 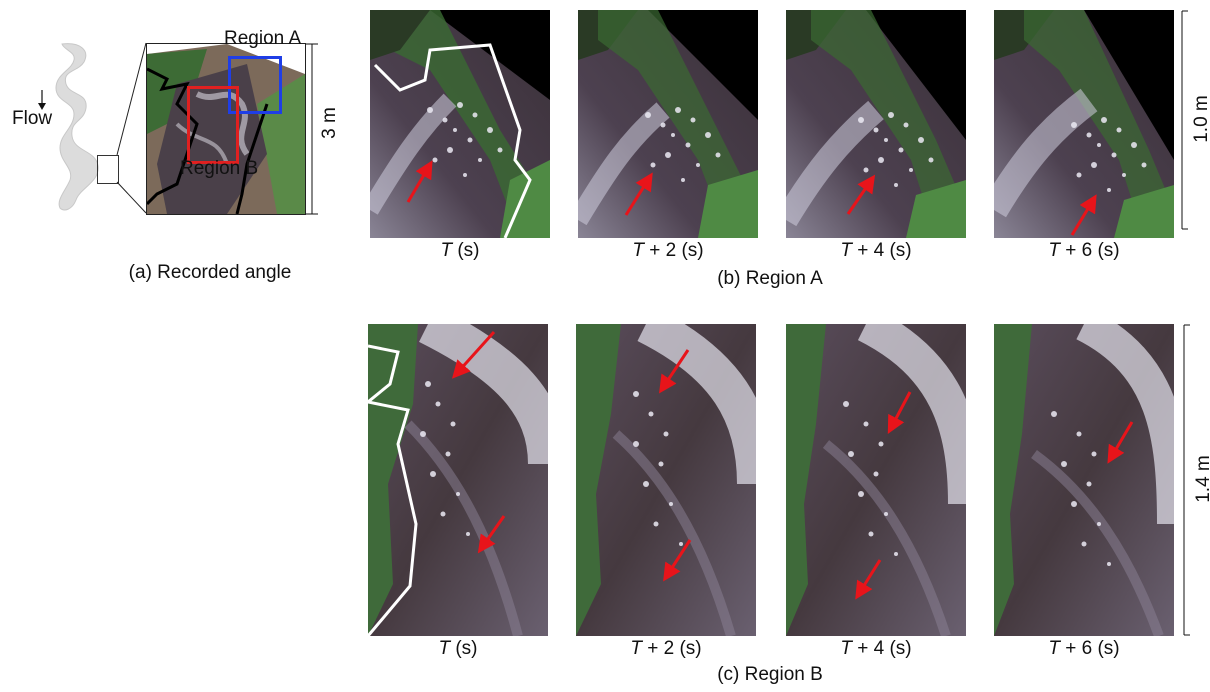 What do you see at coordinates (32, 118) in the screenshot?
I see `flow-label: Flow` at bounding box center [32, 118].